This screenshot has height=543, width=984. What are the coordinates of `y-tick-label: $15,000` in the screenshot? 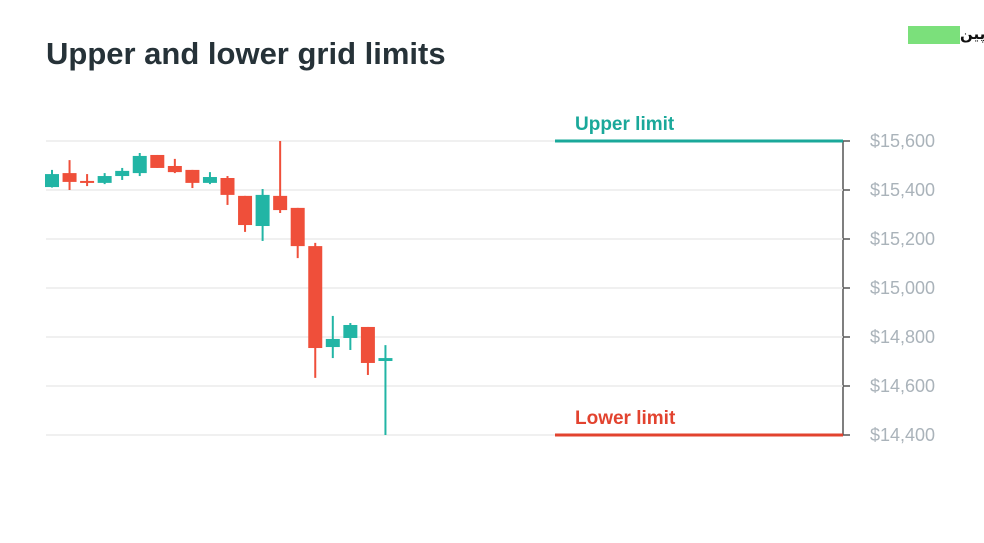 It's located at (902, 288).